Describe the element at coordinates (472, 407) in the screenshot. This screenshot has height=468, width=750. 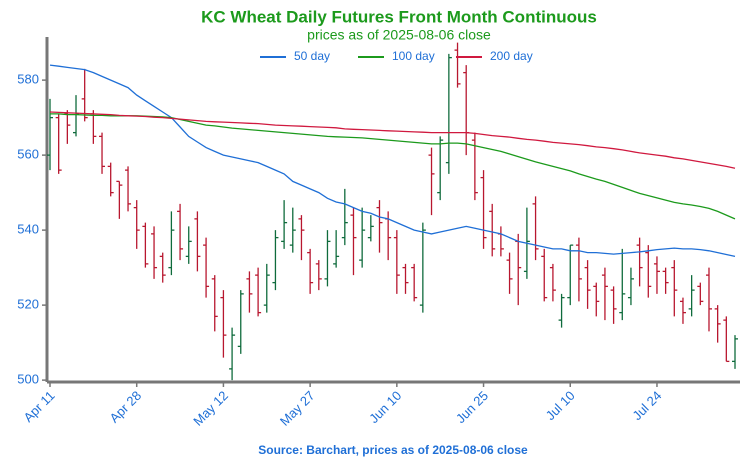
I see `x-tick-label: Jun 25` at that location.